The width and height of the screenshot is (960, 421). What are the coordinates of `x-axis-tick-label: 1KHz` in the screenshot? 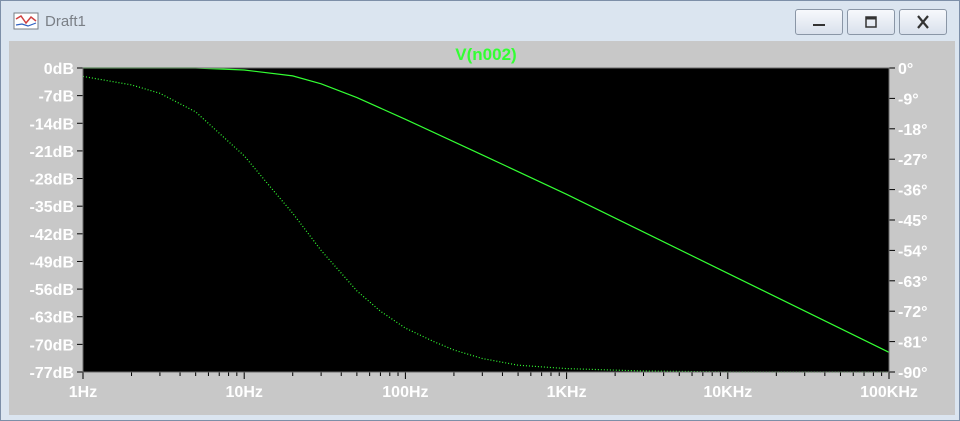 It's located at (567, 392).